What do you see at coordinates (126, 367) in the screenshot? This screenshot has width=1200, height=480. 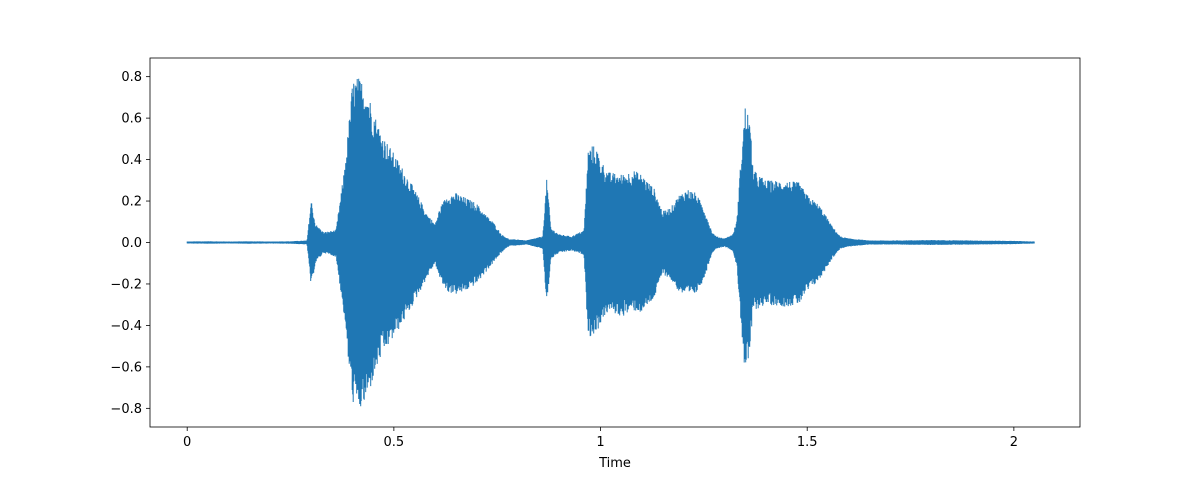 I see `y-tick-label: −0.6` at bounding box center [126, 367].